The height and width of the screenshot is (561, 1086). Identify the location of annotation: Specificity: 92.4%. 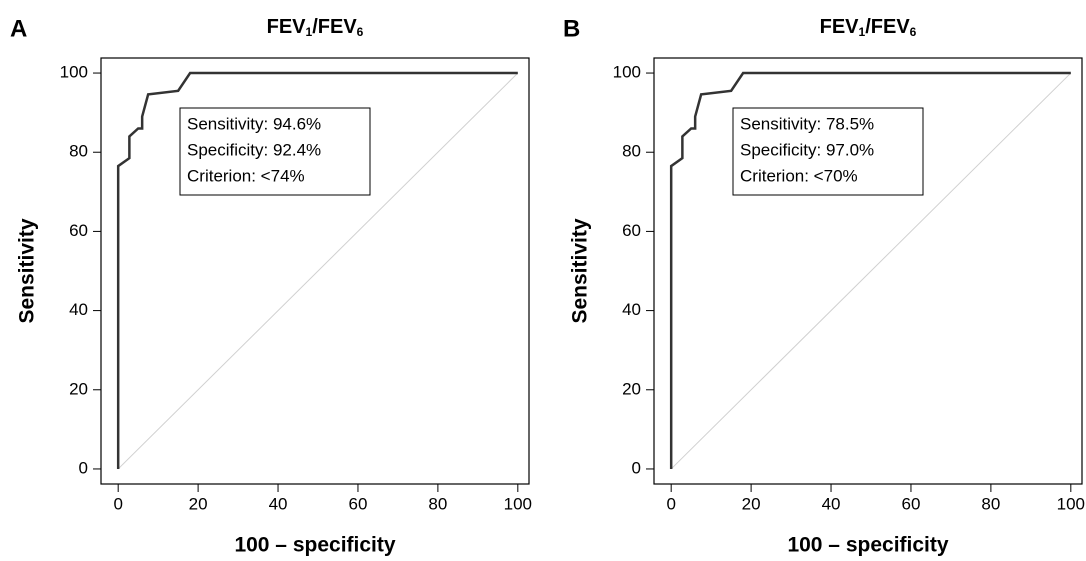
(254, 149).